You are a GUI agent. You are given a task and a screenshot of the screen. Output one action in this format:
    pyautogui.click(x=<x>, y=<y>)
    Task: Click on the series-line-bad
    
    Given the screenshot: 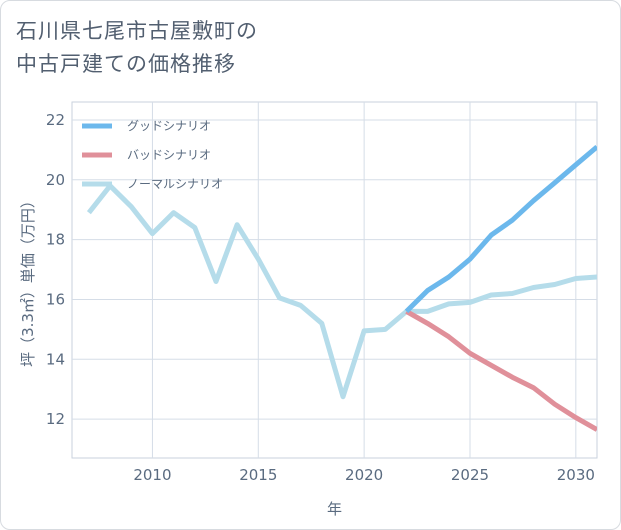 What is the action you would take?
    pyautogui.click(x=501, y=370)
    